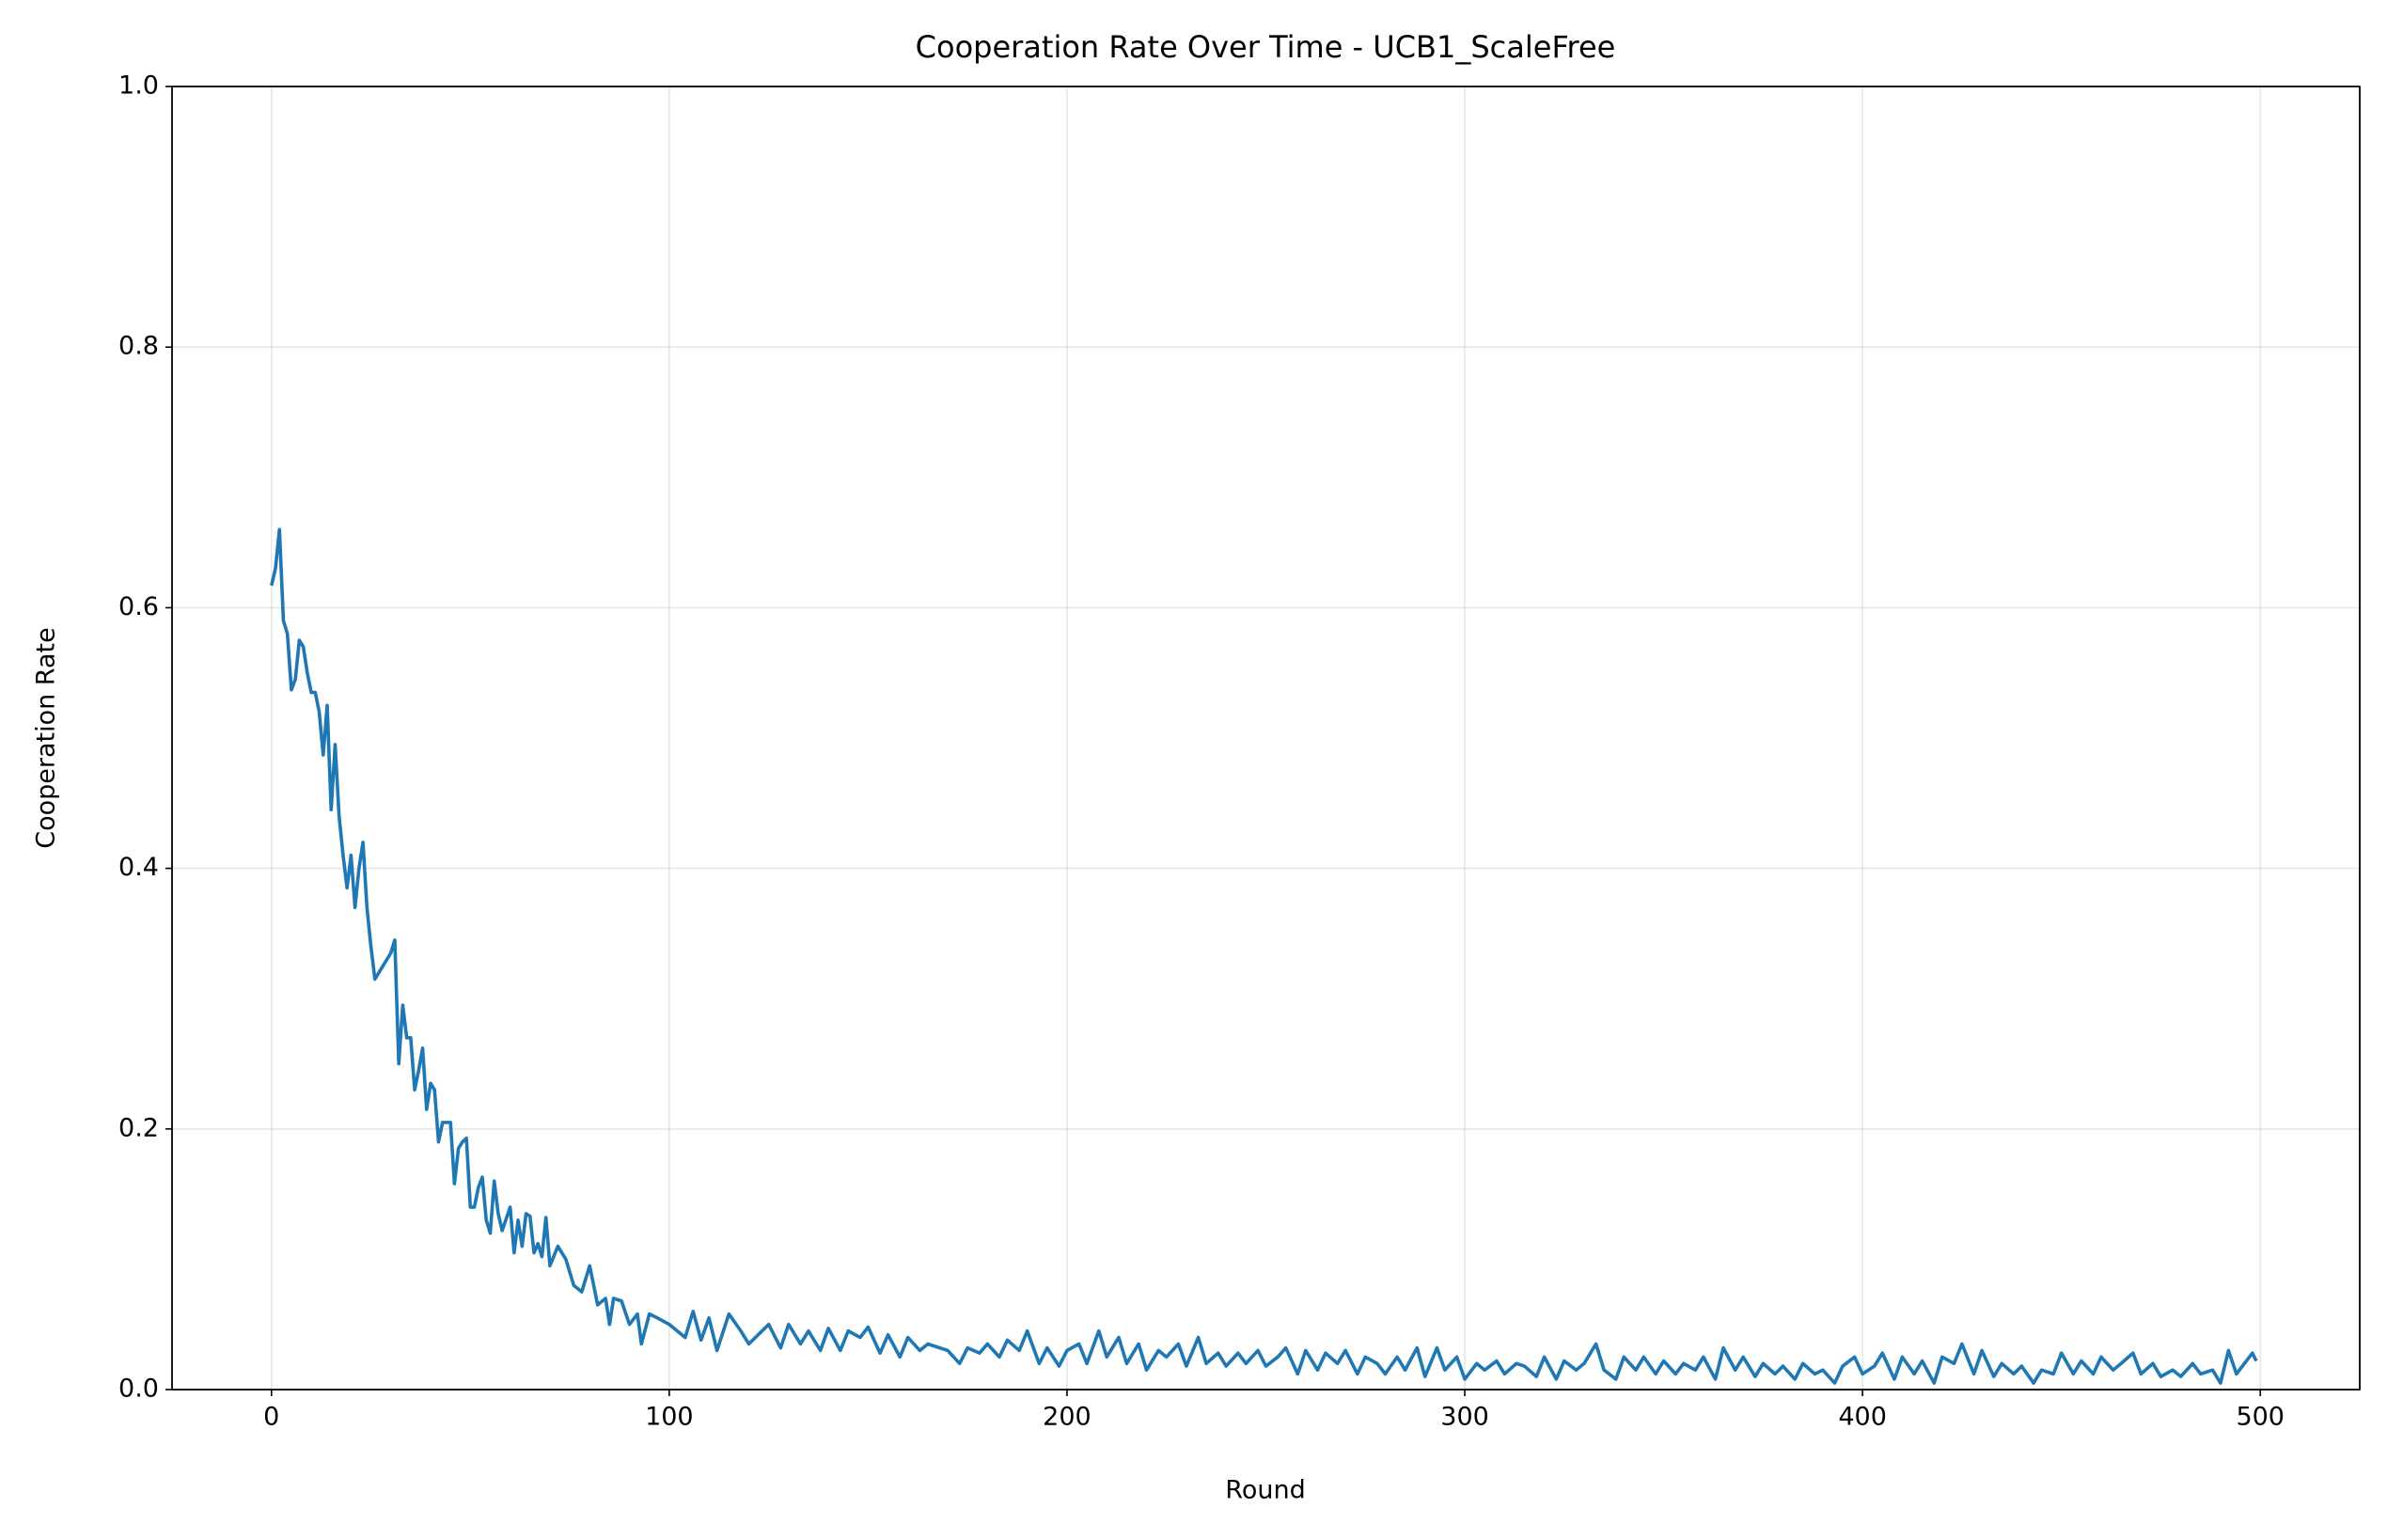 The image size is (2387, 1540). I want to click on y-tick-label: 0.8, so click(138, 346).